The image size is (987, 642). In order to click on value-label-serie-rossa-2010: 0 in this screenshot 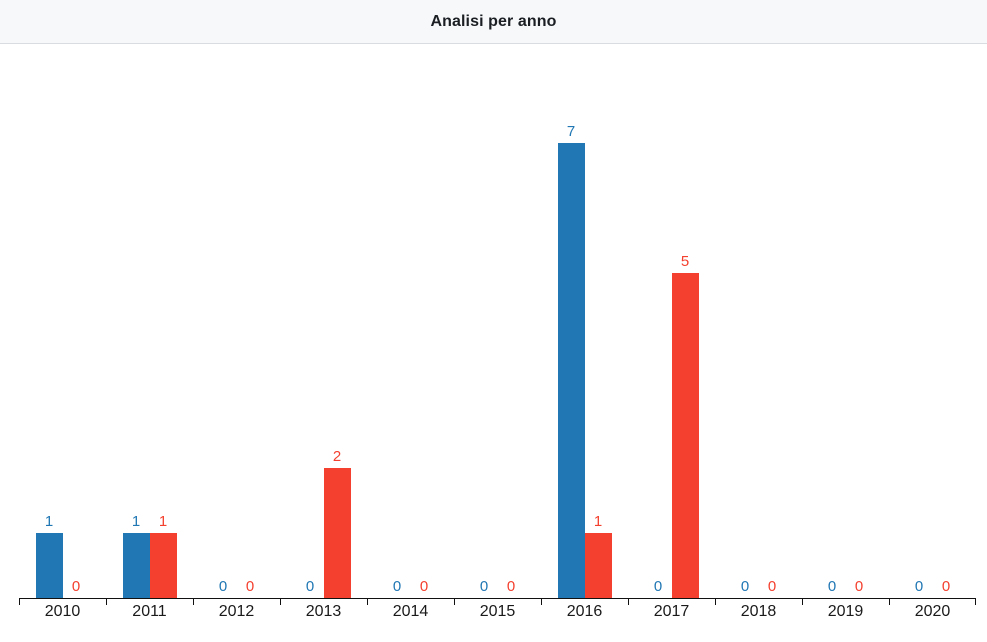, I will do `click(76, 586)`.